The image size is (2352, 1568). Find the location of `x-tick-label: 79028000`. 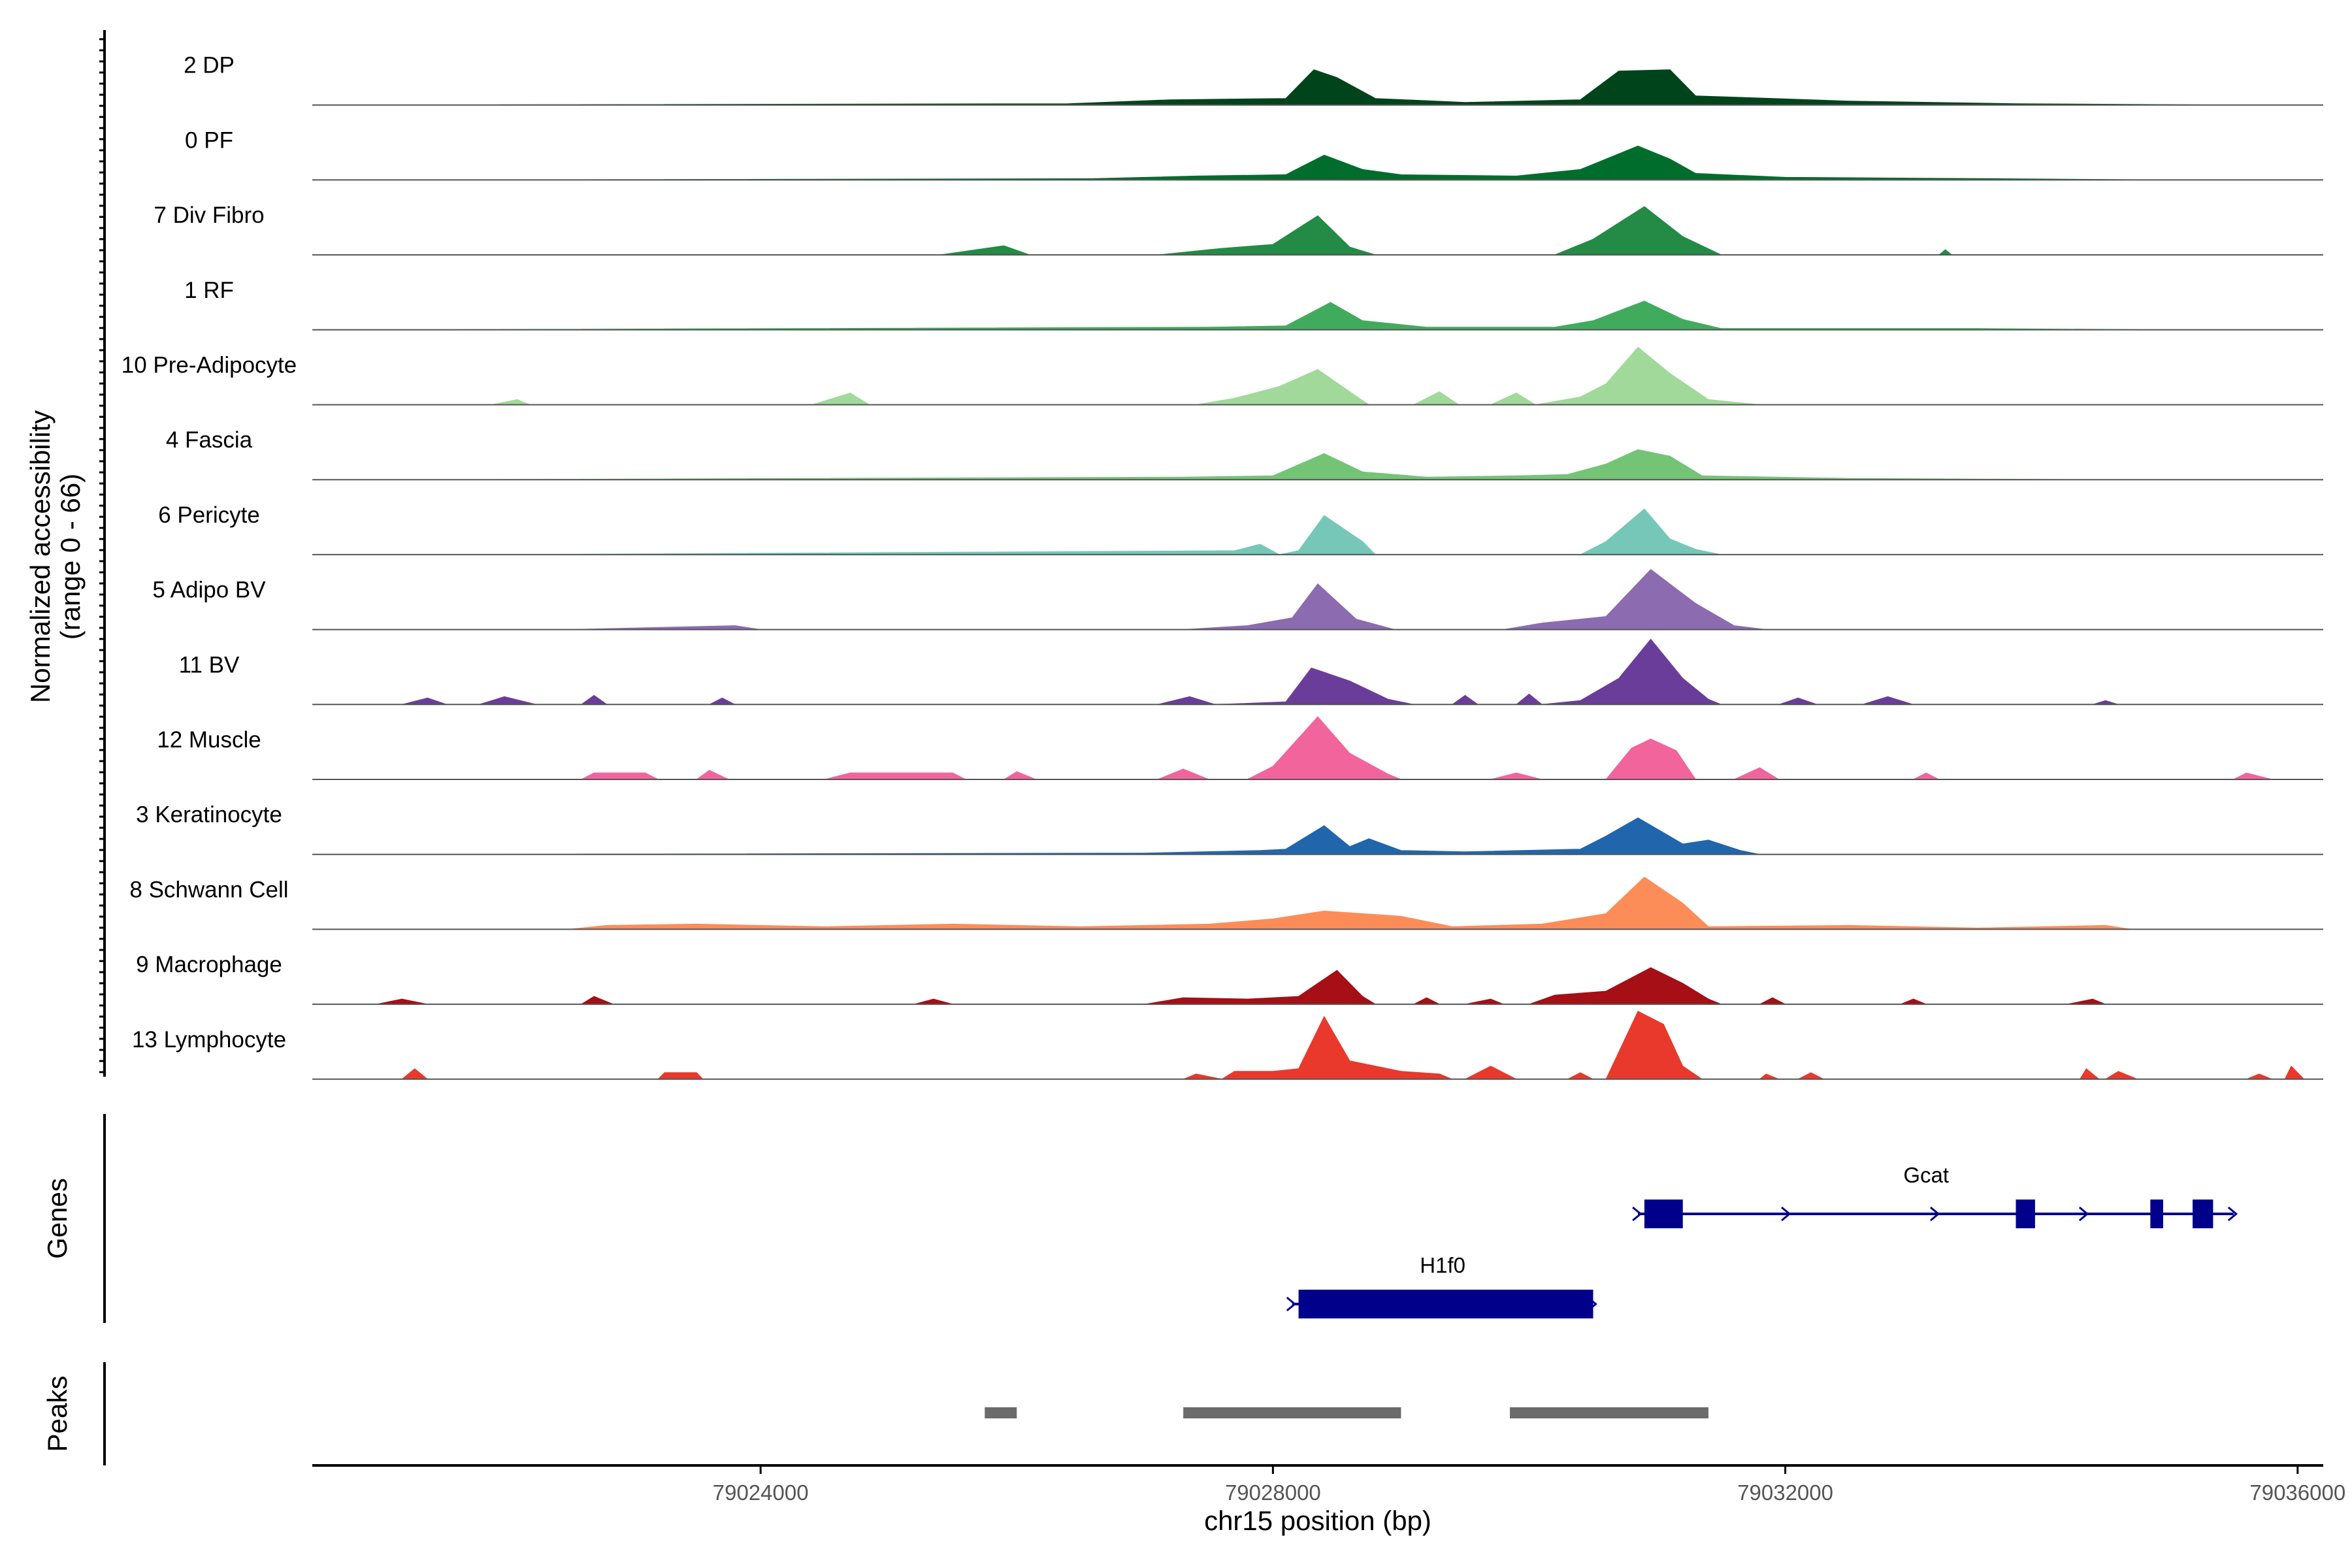

x-tick-label: 79028000 is located at coordinates (1273, 1492).